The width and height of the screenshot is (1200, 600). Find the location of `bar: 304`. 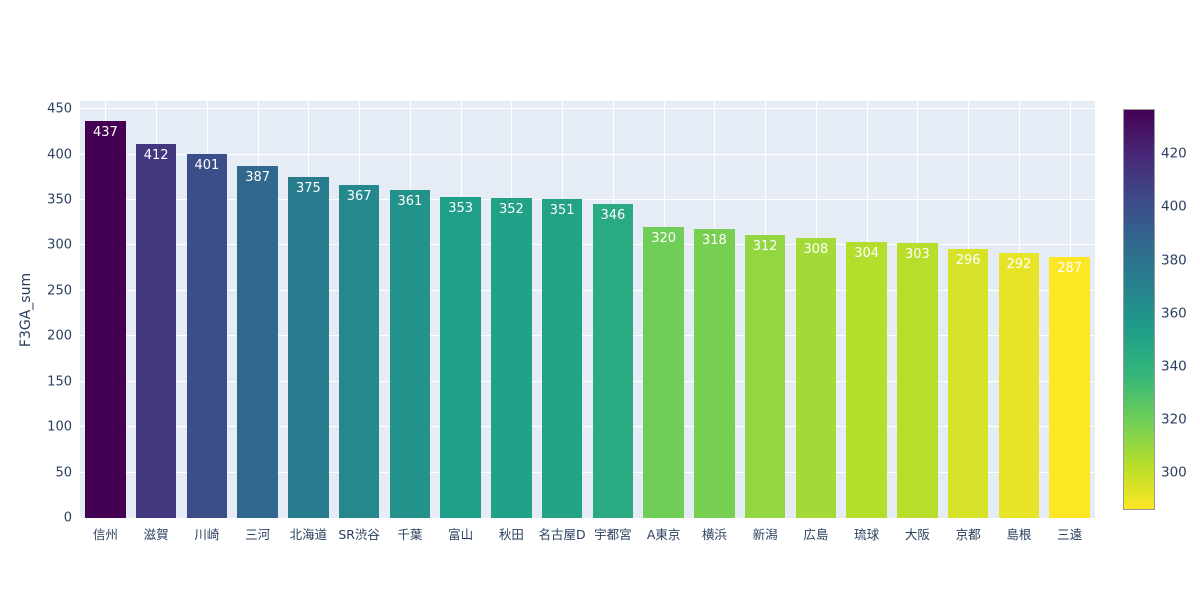

bar: 304 is located at coordinates (866, 379).